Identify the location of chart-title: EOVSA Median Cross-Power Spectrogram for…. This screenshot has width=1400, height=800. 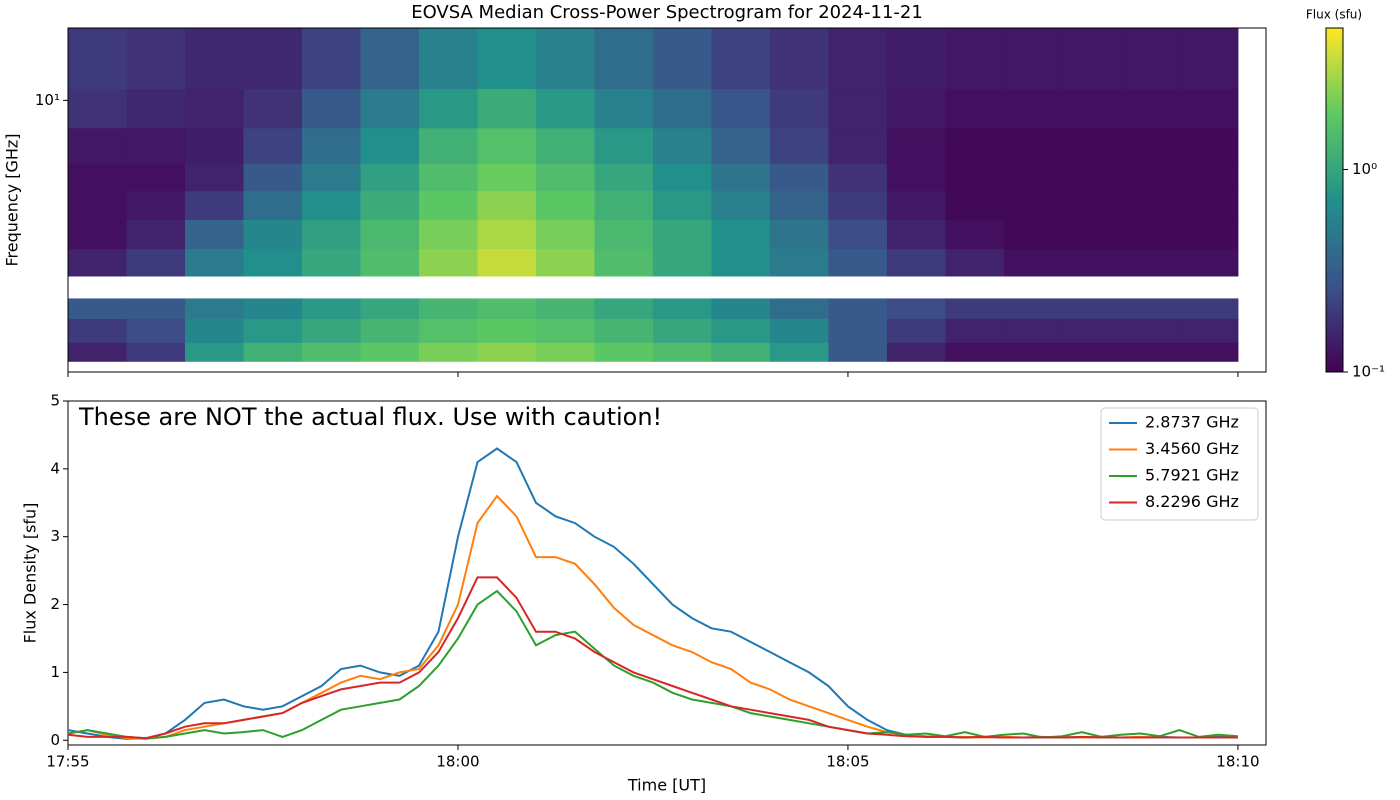
(667, 12).